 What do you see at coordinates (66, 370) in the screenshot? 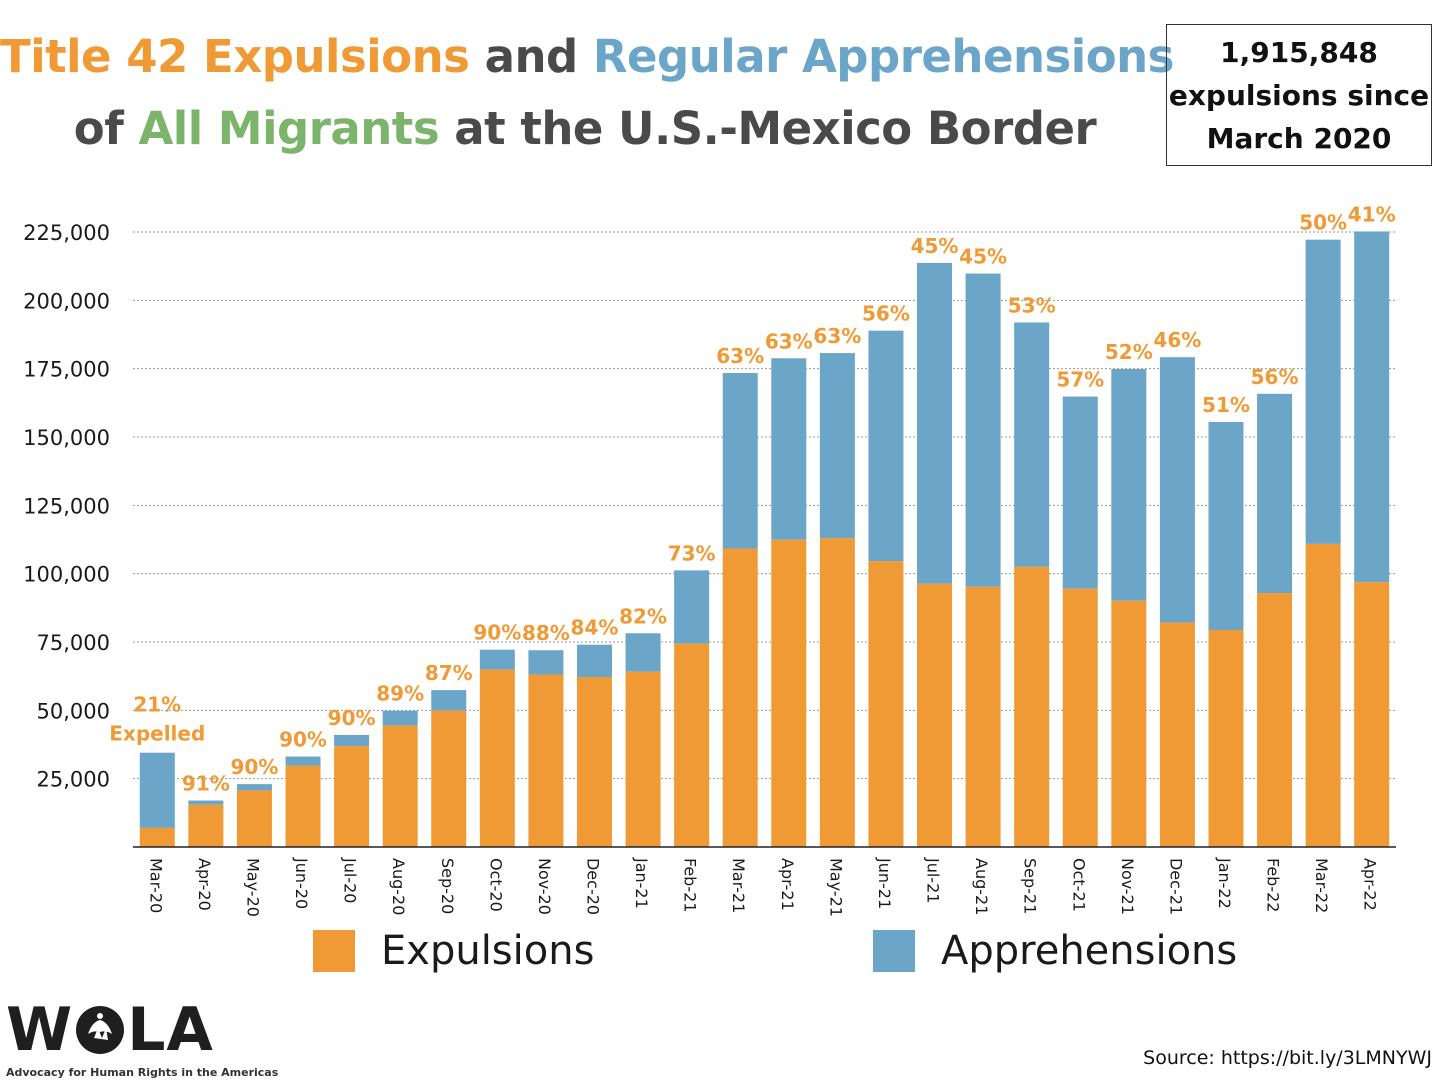
I see `y-tick-label: 175,000` at bounding box center [66, 370].